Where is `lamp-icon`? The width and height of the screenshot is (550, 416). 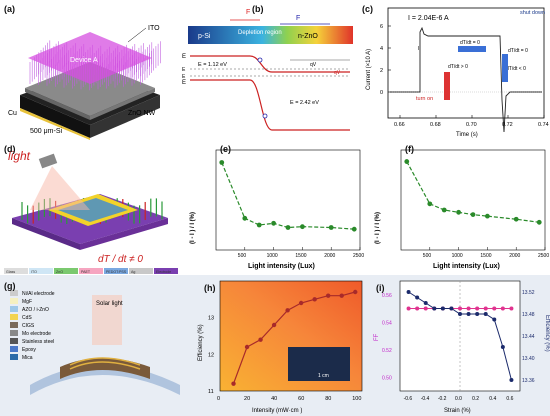 lamp-icon is located at coordinates (48, 161).